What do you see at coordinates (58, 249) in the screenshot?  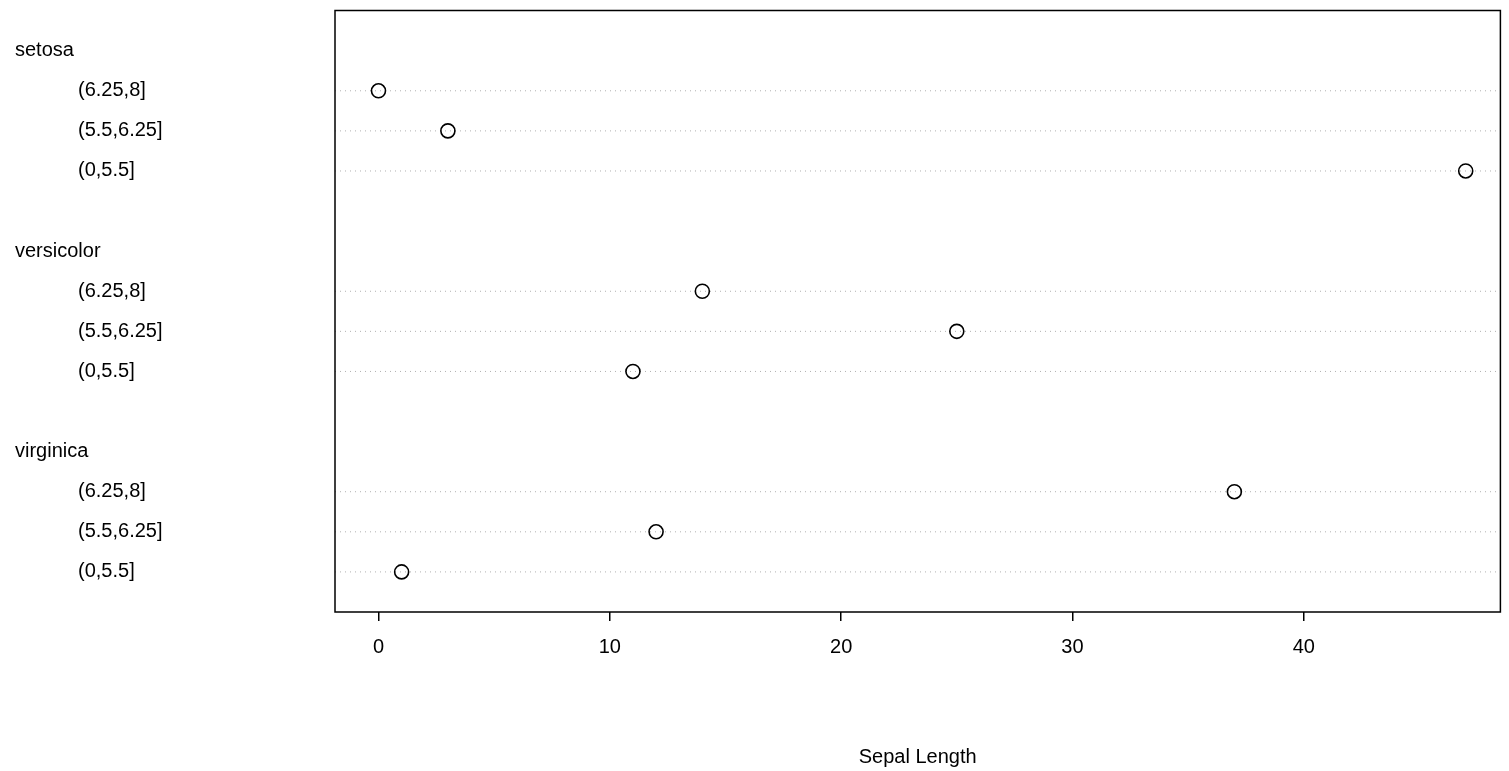 I see `text: versicolor` at bounding box center [58, 249].